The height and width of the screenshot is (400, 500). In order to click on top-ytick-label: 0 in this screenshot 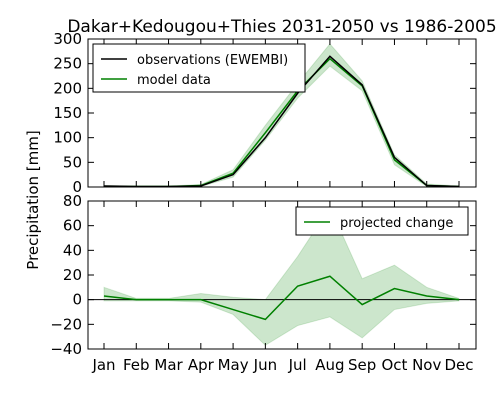, I will do `click(77, 187)`.